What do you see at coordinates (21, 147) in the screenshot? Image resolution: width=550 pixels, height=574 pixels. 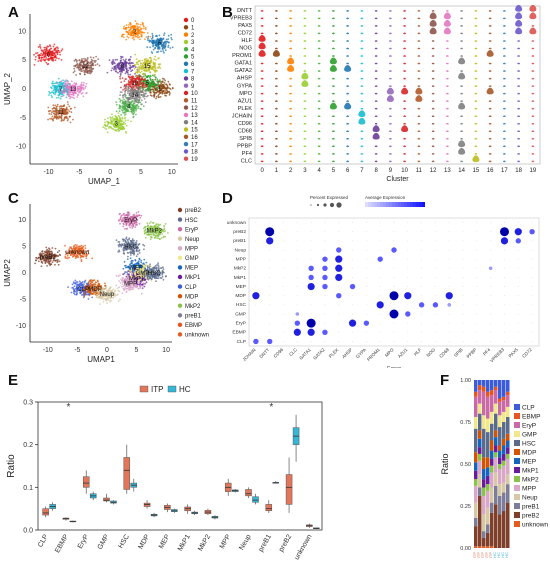 I see `y-tick-label: -10` at bounding box center [21, 147].